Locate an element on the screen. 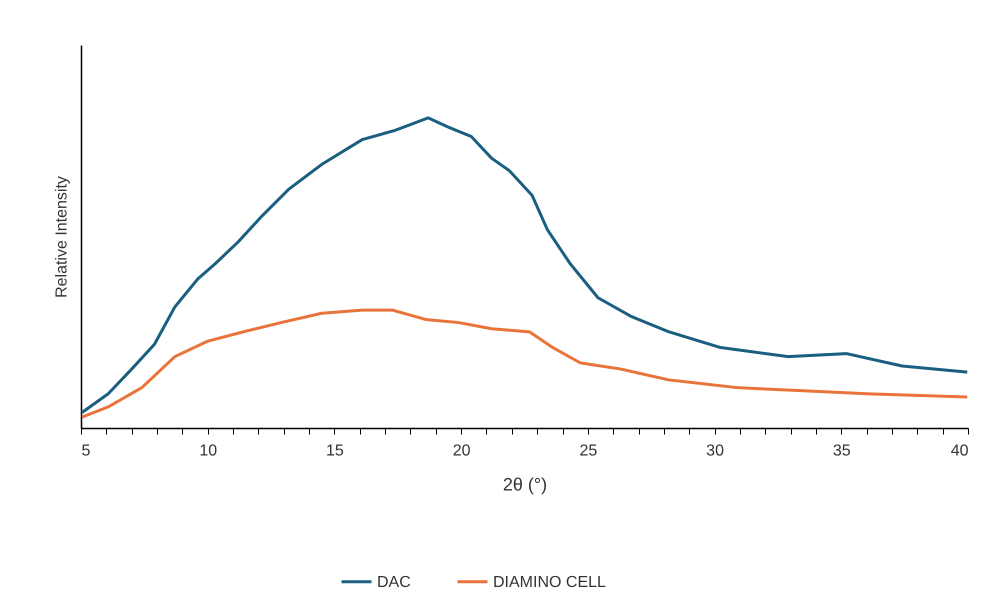  x-tick-label: 40 is located at coordinates (959, 451).